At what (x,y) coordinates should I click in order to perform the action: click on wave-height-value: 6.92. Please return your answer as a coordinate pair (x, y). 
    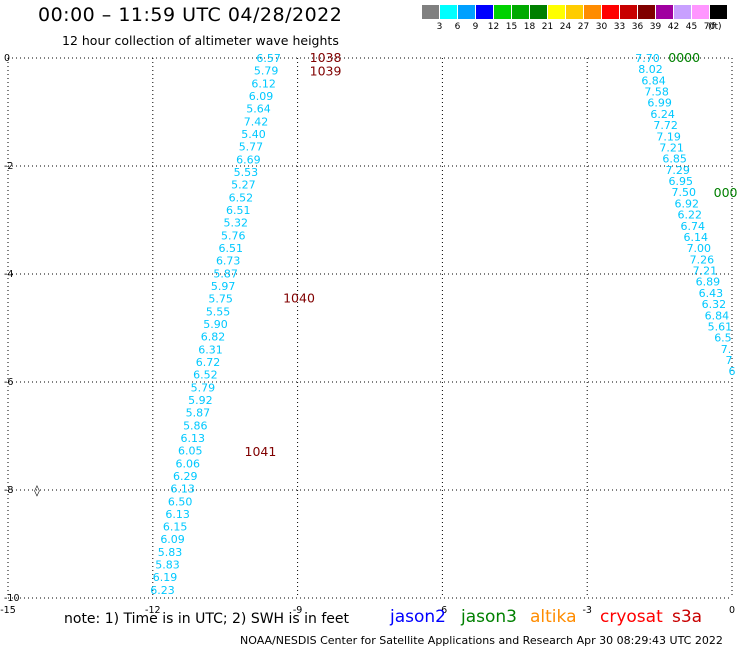
    Looking at the image, I should click on (687, 203).